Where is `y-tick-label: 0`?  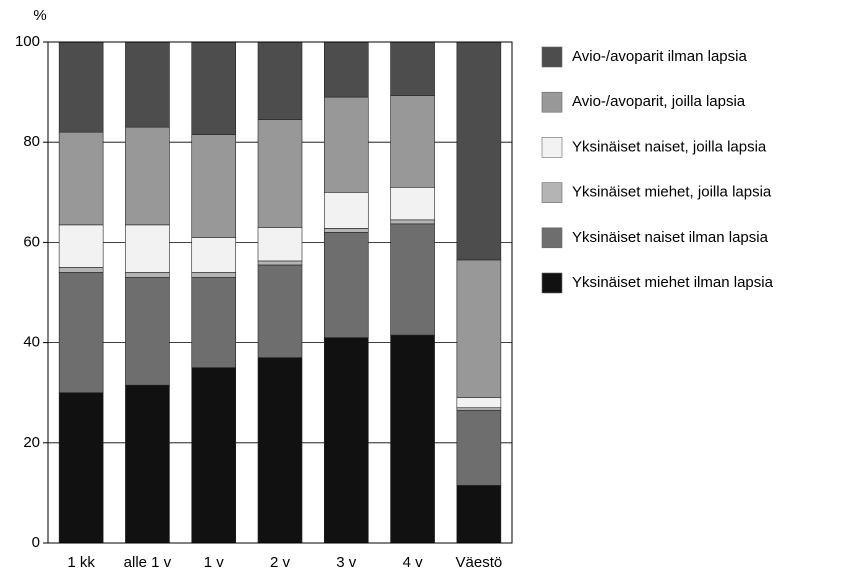 y-tick-label: 0 is located at coordinates (36, 542).